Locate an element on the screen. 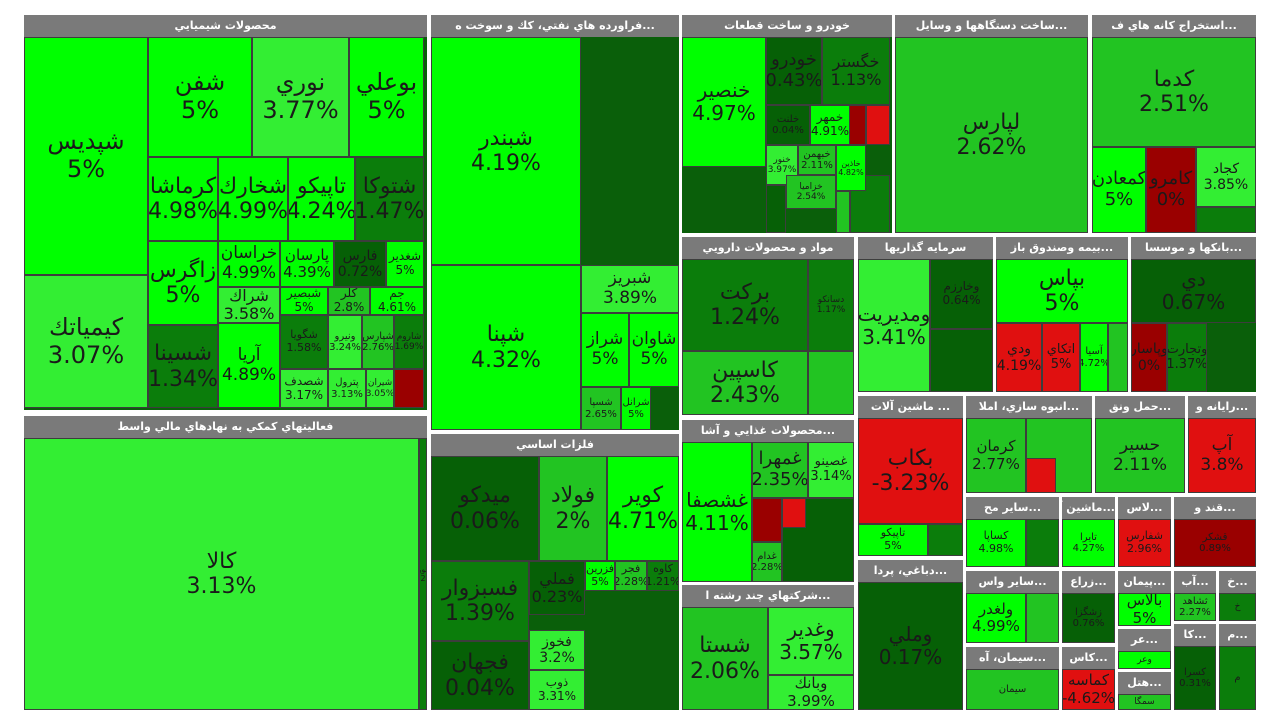  stock-tile: شپارس 2.76% is located at coordinates (378, 342).